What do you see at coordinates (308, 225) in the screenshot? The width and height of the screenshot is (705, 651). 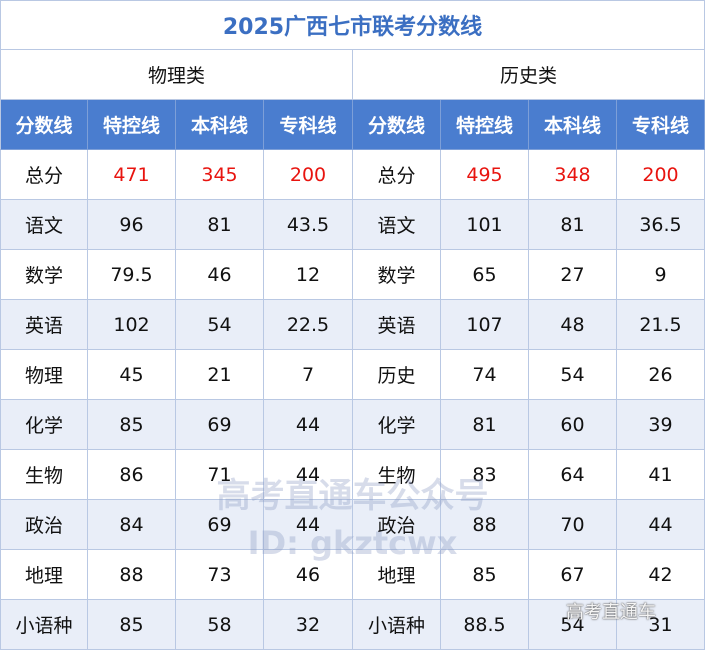 I see `score: 43.5` at bounding box center [308, 225].